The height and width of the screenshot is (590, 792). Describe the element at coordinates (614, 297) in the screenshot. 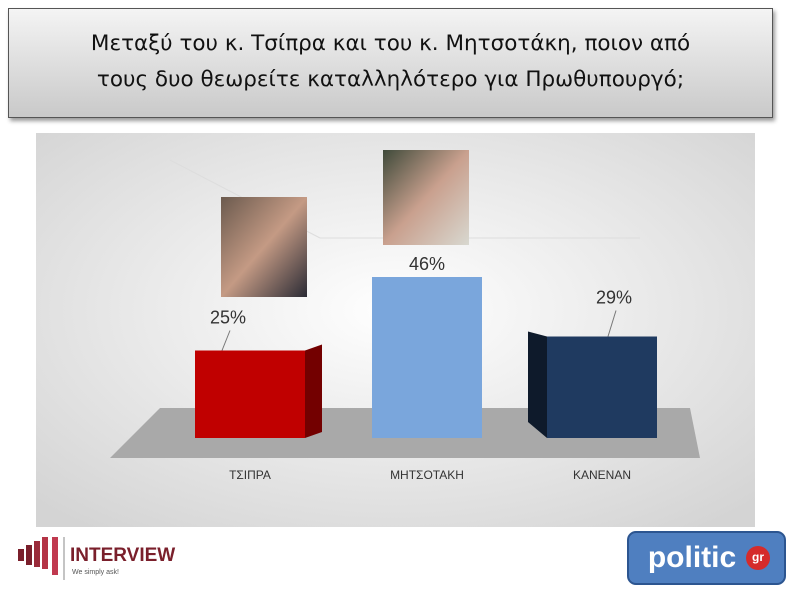

I see `value-label: 29%` at that location.